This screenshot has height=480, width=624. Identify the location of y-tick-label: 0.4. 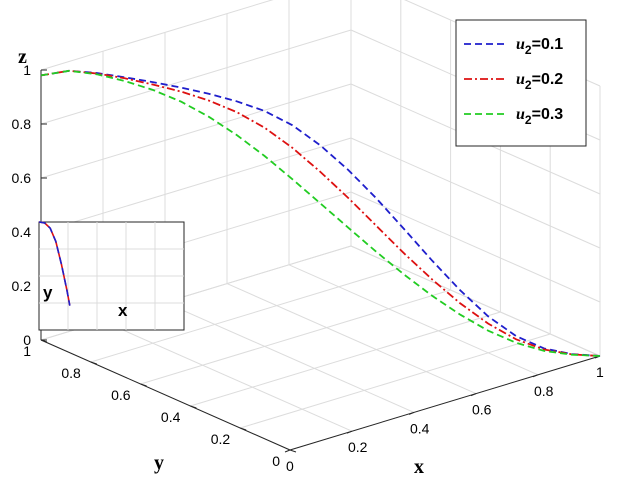
(171, 417).